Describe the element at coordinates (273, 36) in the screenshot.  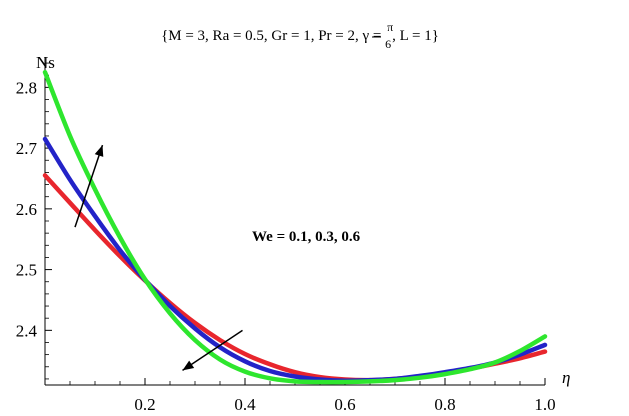
I see `params-left: {M = 3, Ra = 0.5, Gr = 1, Pr = 2, γ =` at that location.